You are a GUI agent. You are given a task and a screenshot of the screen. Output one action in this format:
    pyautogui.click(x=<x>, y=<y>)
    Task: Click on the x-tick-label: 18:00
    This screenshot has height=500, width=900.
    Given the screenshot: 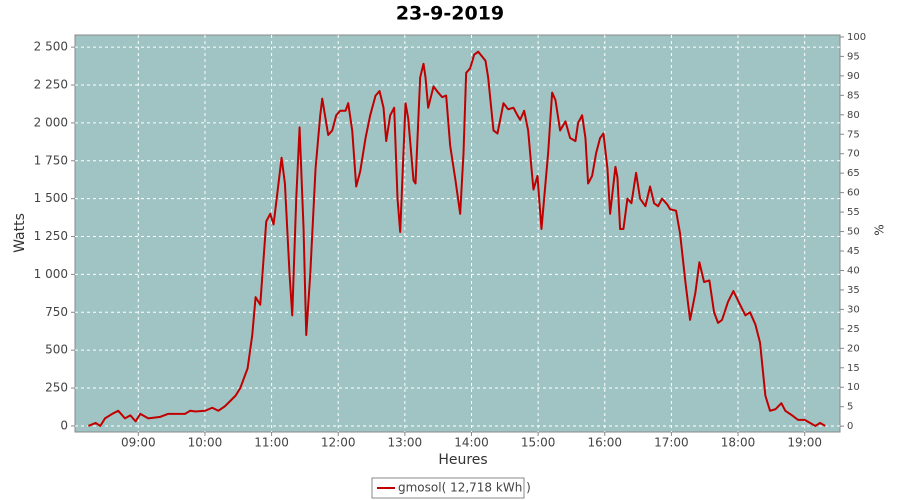 What is the action you would take?
    pyautogui.click(x=738, y=443)
    